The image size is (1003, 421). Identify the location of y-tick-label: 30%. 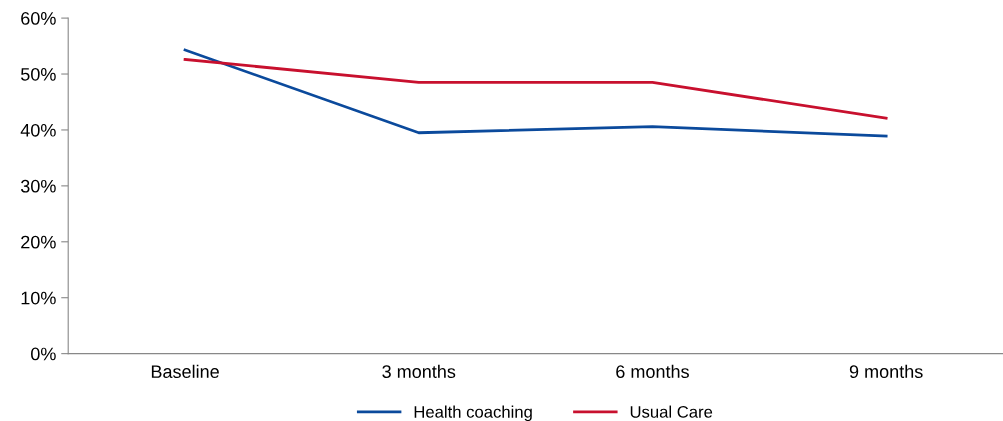
(38, 186).